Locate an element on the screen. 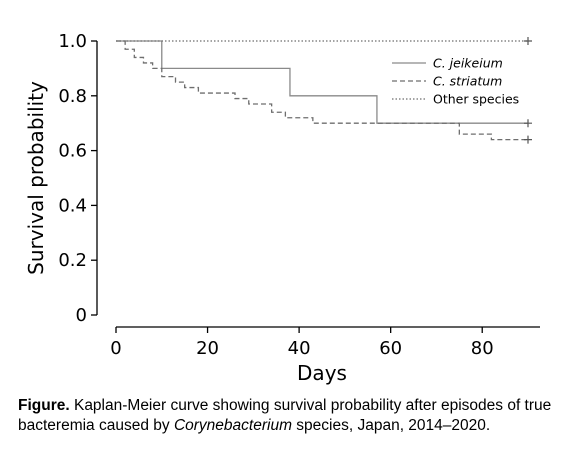  x-tick-label: 0 is located at coordinates (115, 348).